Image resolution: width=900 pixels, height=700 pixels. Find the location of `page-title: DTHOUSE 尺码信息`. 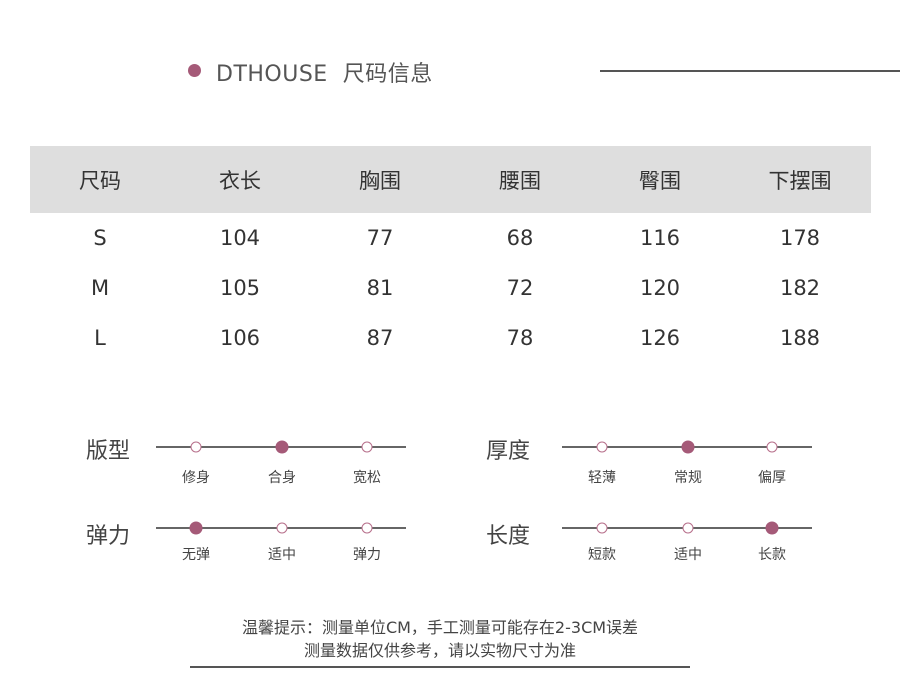

page-title: DTHOUSE 尺码信息 is located at coordinates (324, 72).